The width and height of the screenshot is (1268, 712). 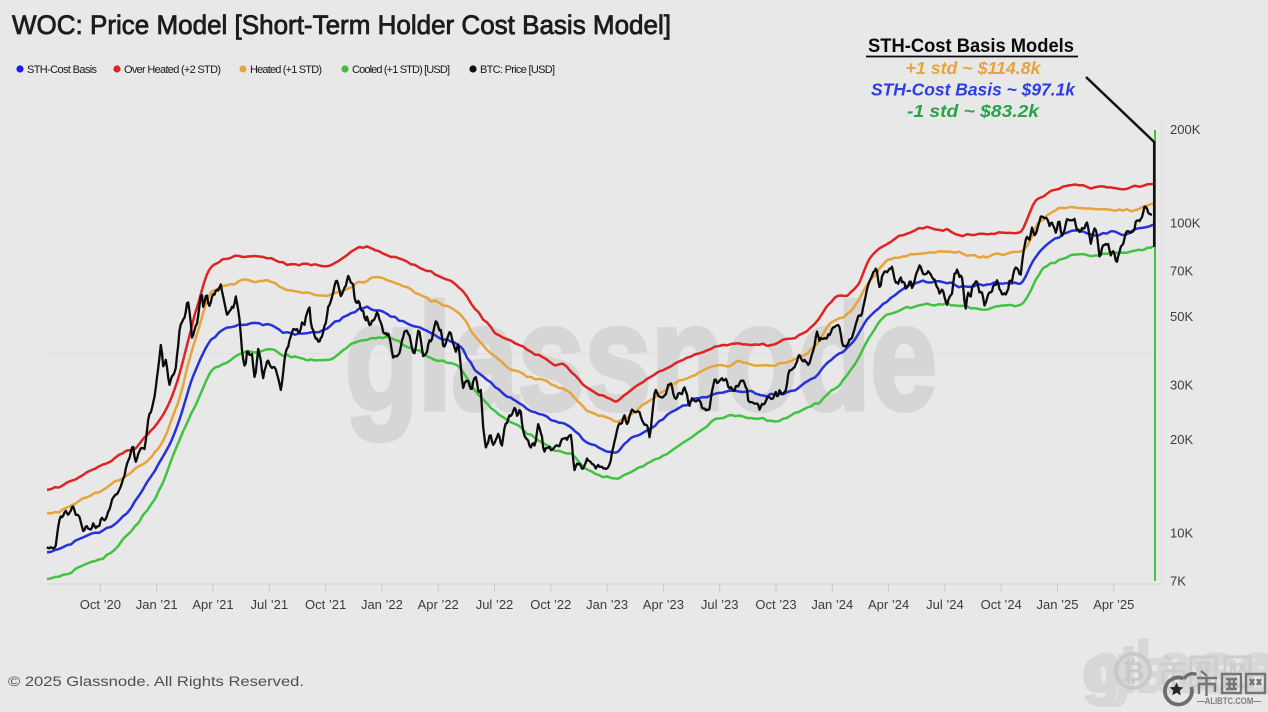 What do you see at coordinates (973, 90) in the screenshot?
I see `svg-text: STH-Cost Basis ~ $97.1k` at bounding box center [973, 90].